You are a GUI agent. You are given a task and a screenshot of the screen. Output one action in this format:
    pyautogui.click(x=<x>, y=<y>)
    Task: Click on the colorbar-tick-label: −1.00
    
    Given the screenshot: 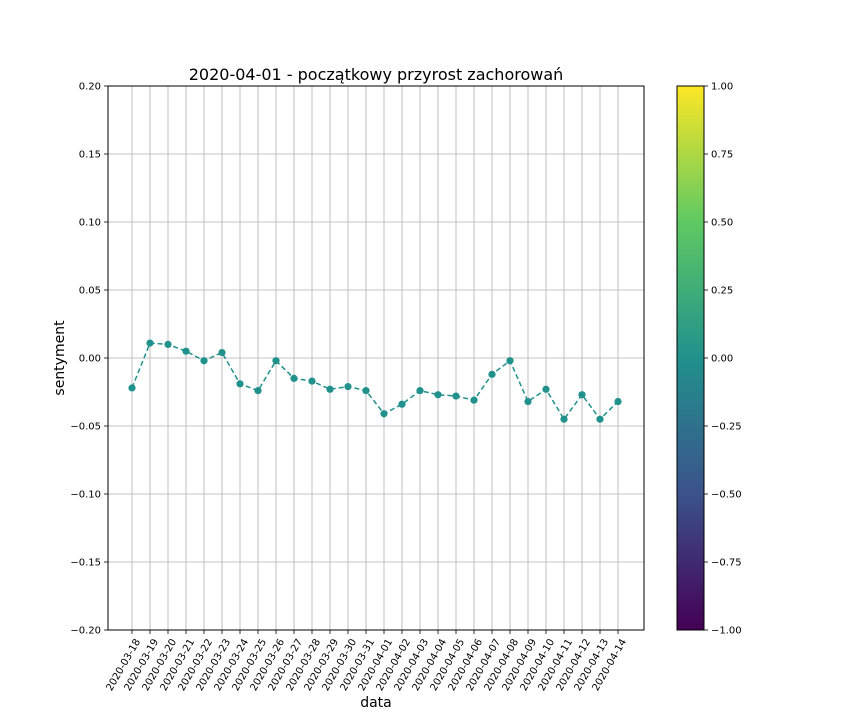 What is the action you would take?
    pyautogui.click(x=726, y=631)
    